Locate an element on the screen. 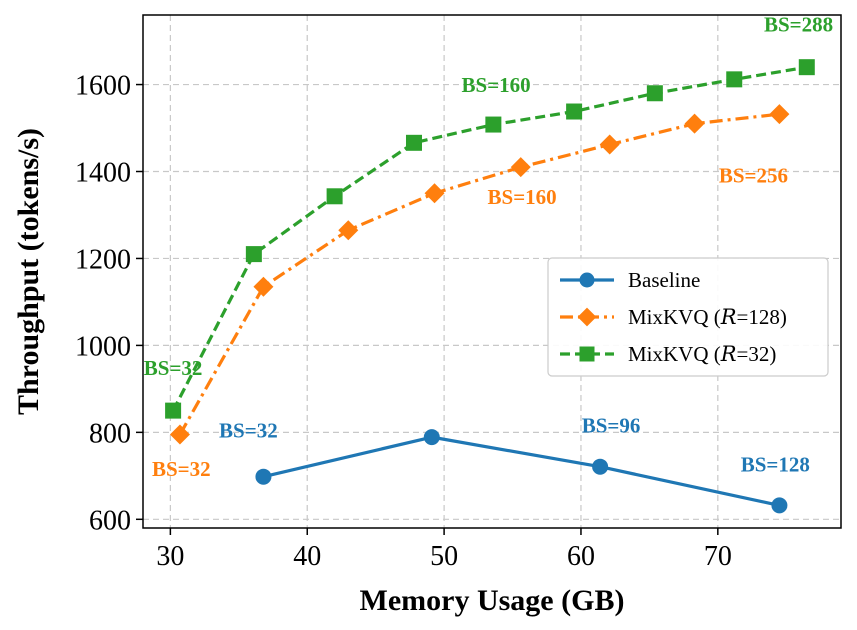  y-tick-label: 1400 is located at coordinates (103, 173).